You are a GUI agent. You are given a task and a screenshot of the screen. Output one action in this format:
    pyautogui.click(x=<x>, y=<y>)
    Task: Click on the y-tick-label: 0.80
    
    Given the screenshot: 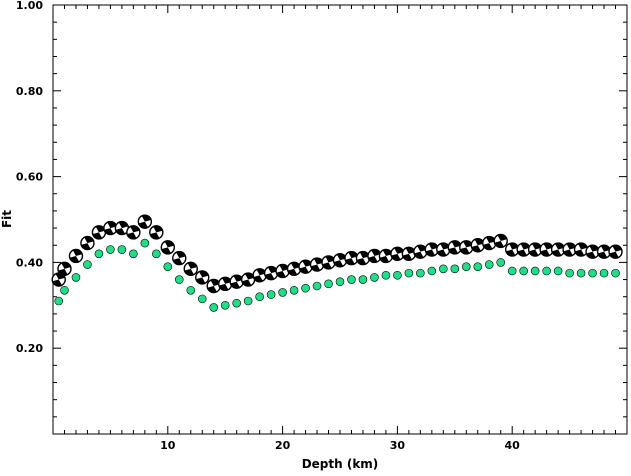 What is the action you would take?
    pyautogui.click(x=29, y=91)
    